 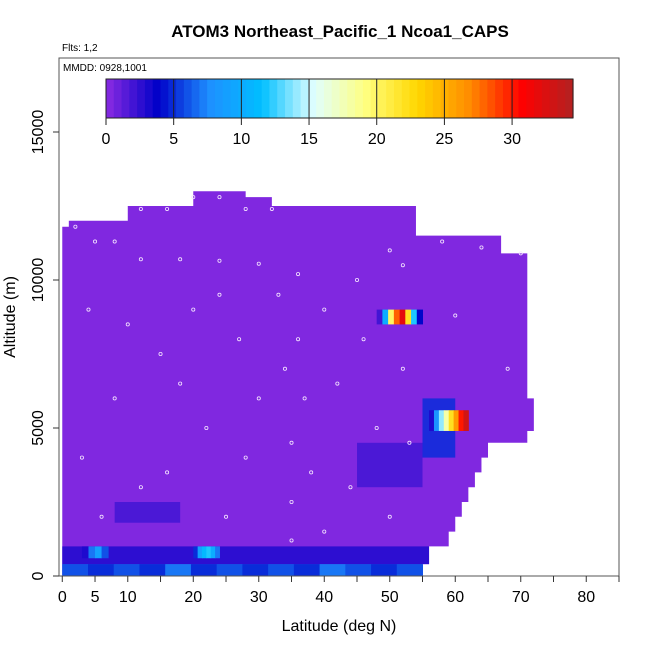 What do you see at coordinates (586, 597) in the screenshot?
I see `x-tick-label: 80` at bounding box center [586, 597].